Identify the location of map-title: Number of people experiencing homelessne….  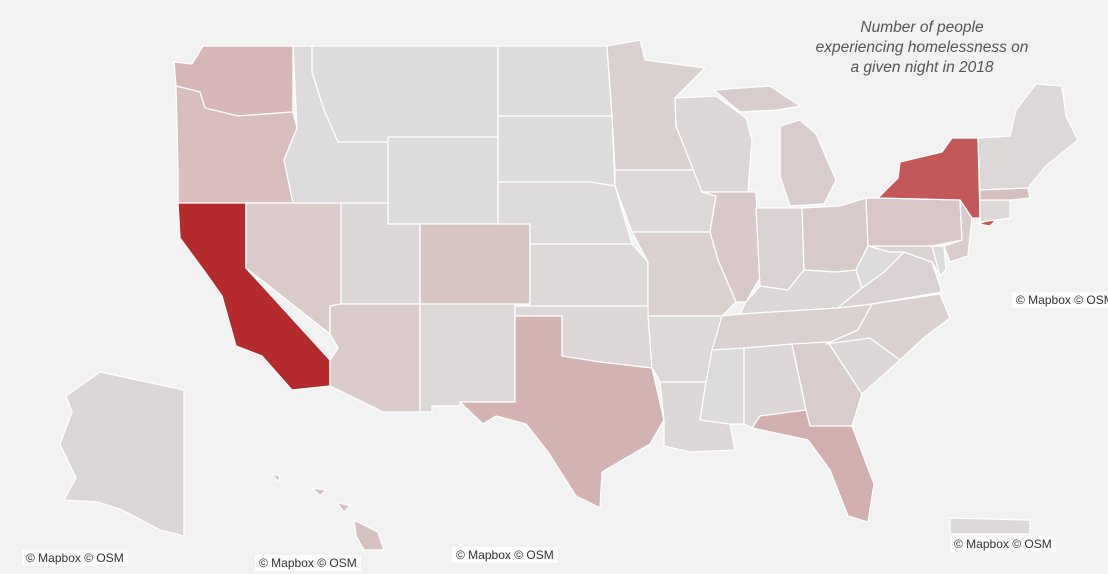
(922, 48).